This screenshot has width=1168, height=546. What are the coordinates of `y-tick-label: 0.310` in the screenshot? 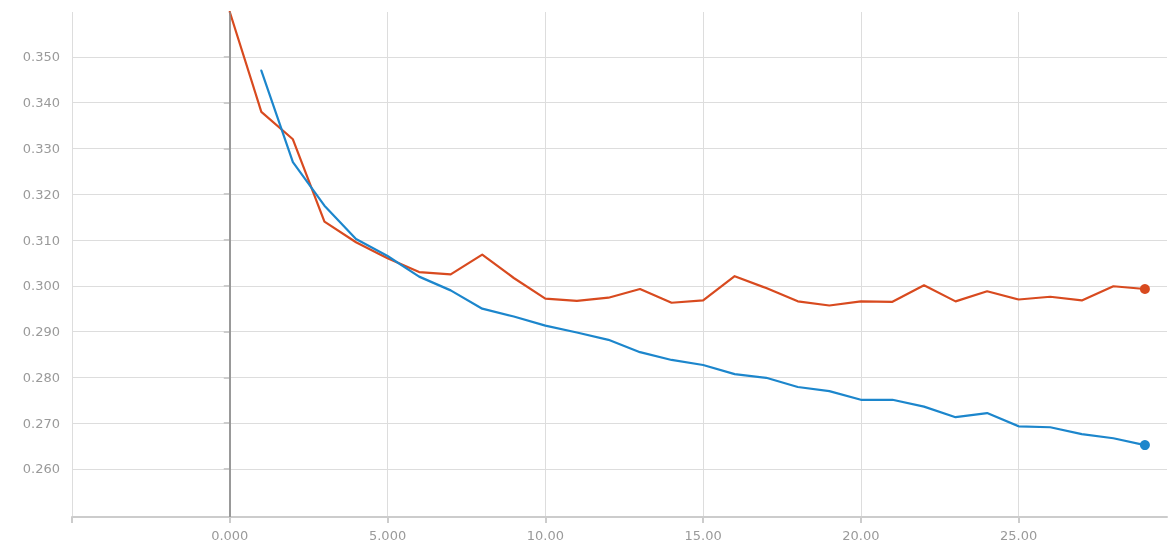 It's located at (41, 240).